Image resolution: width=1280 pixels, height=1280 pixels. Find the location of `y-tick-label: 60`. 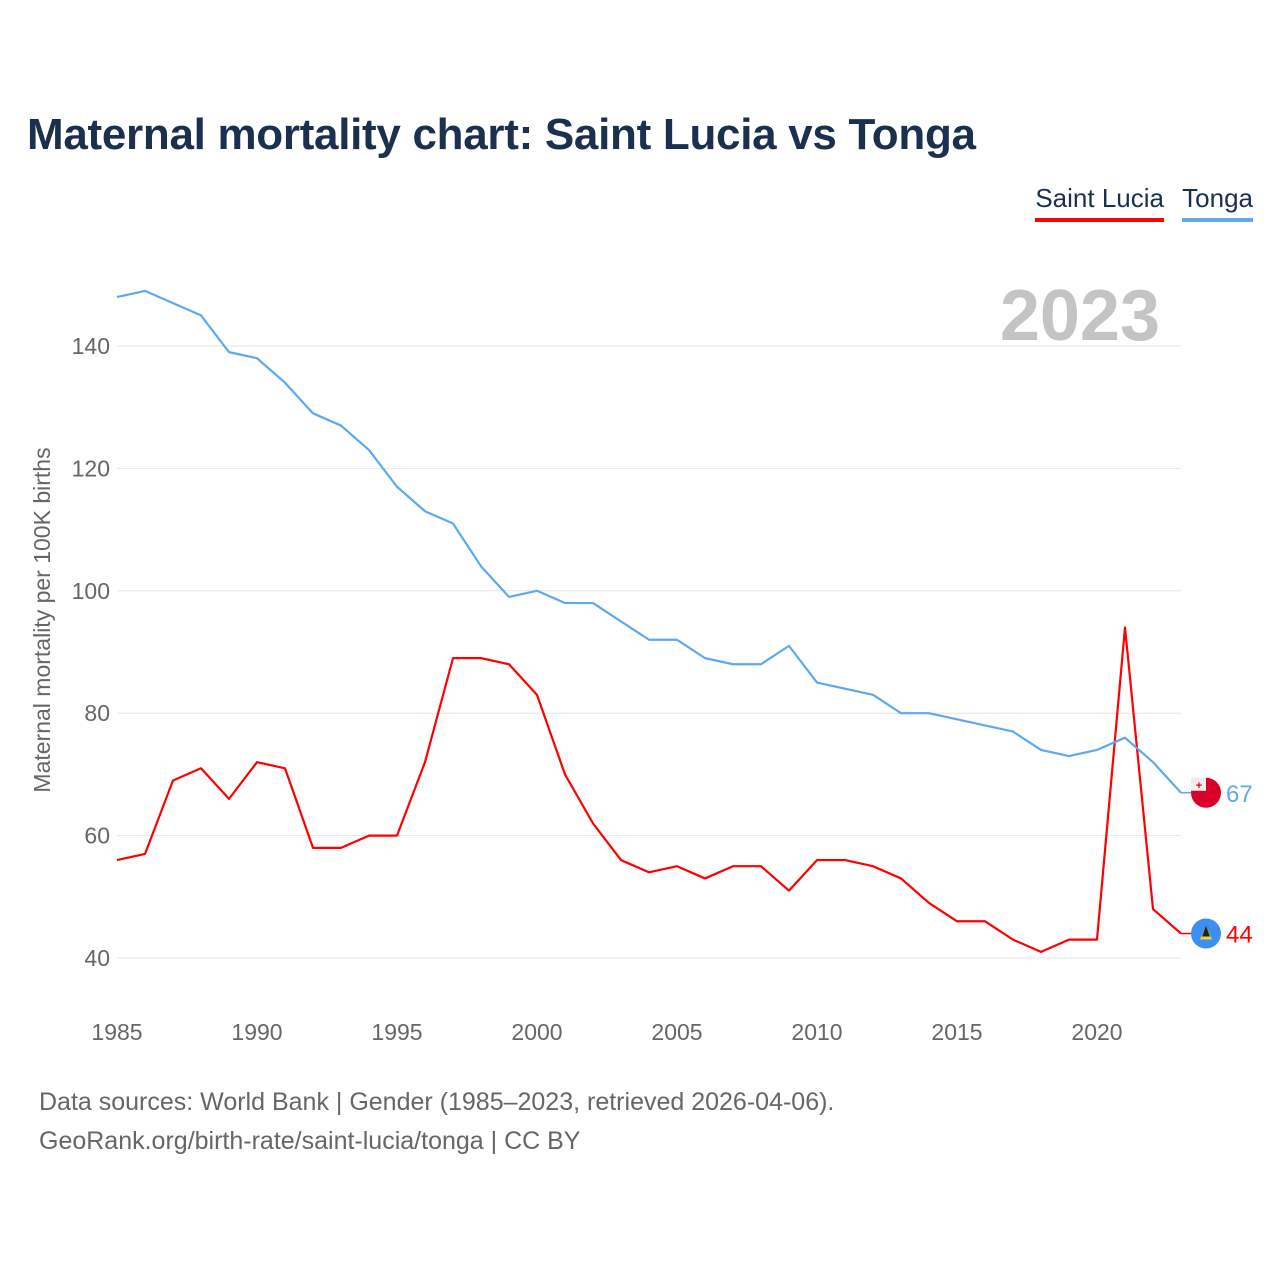

y-tick-label: 60 is located at coordinates (97, 836).